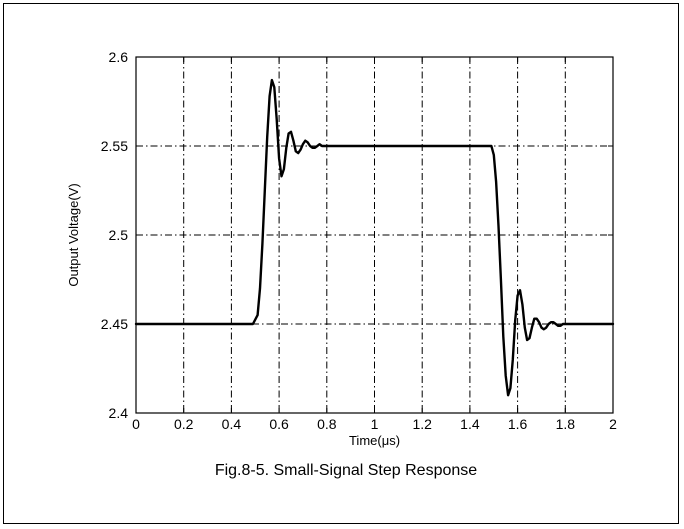  Describe the element at coordinates (346, 470) in the screenshot. I see `figure-caption: Fig.8-5. Small-Signal Step Response` at that location.